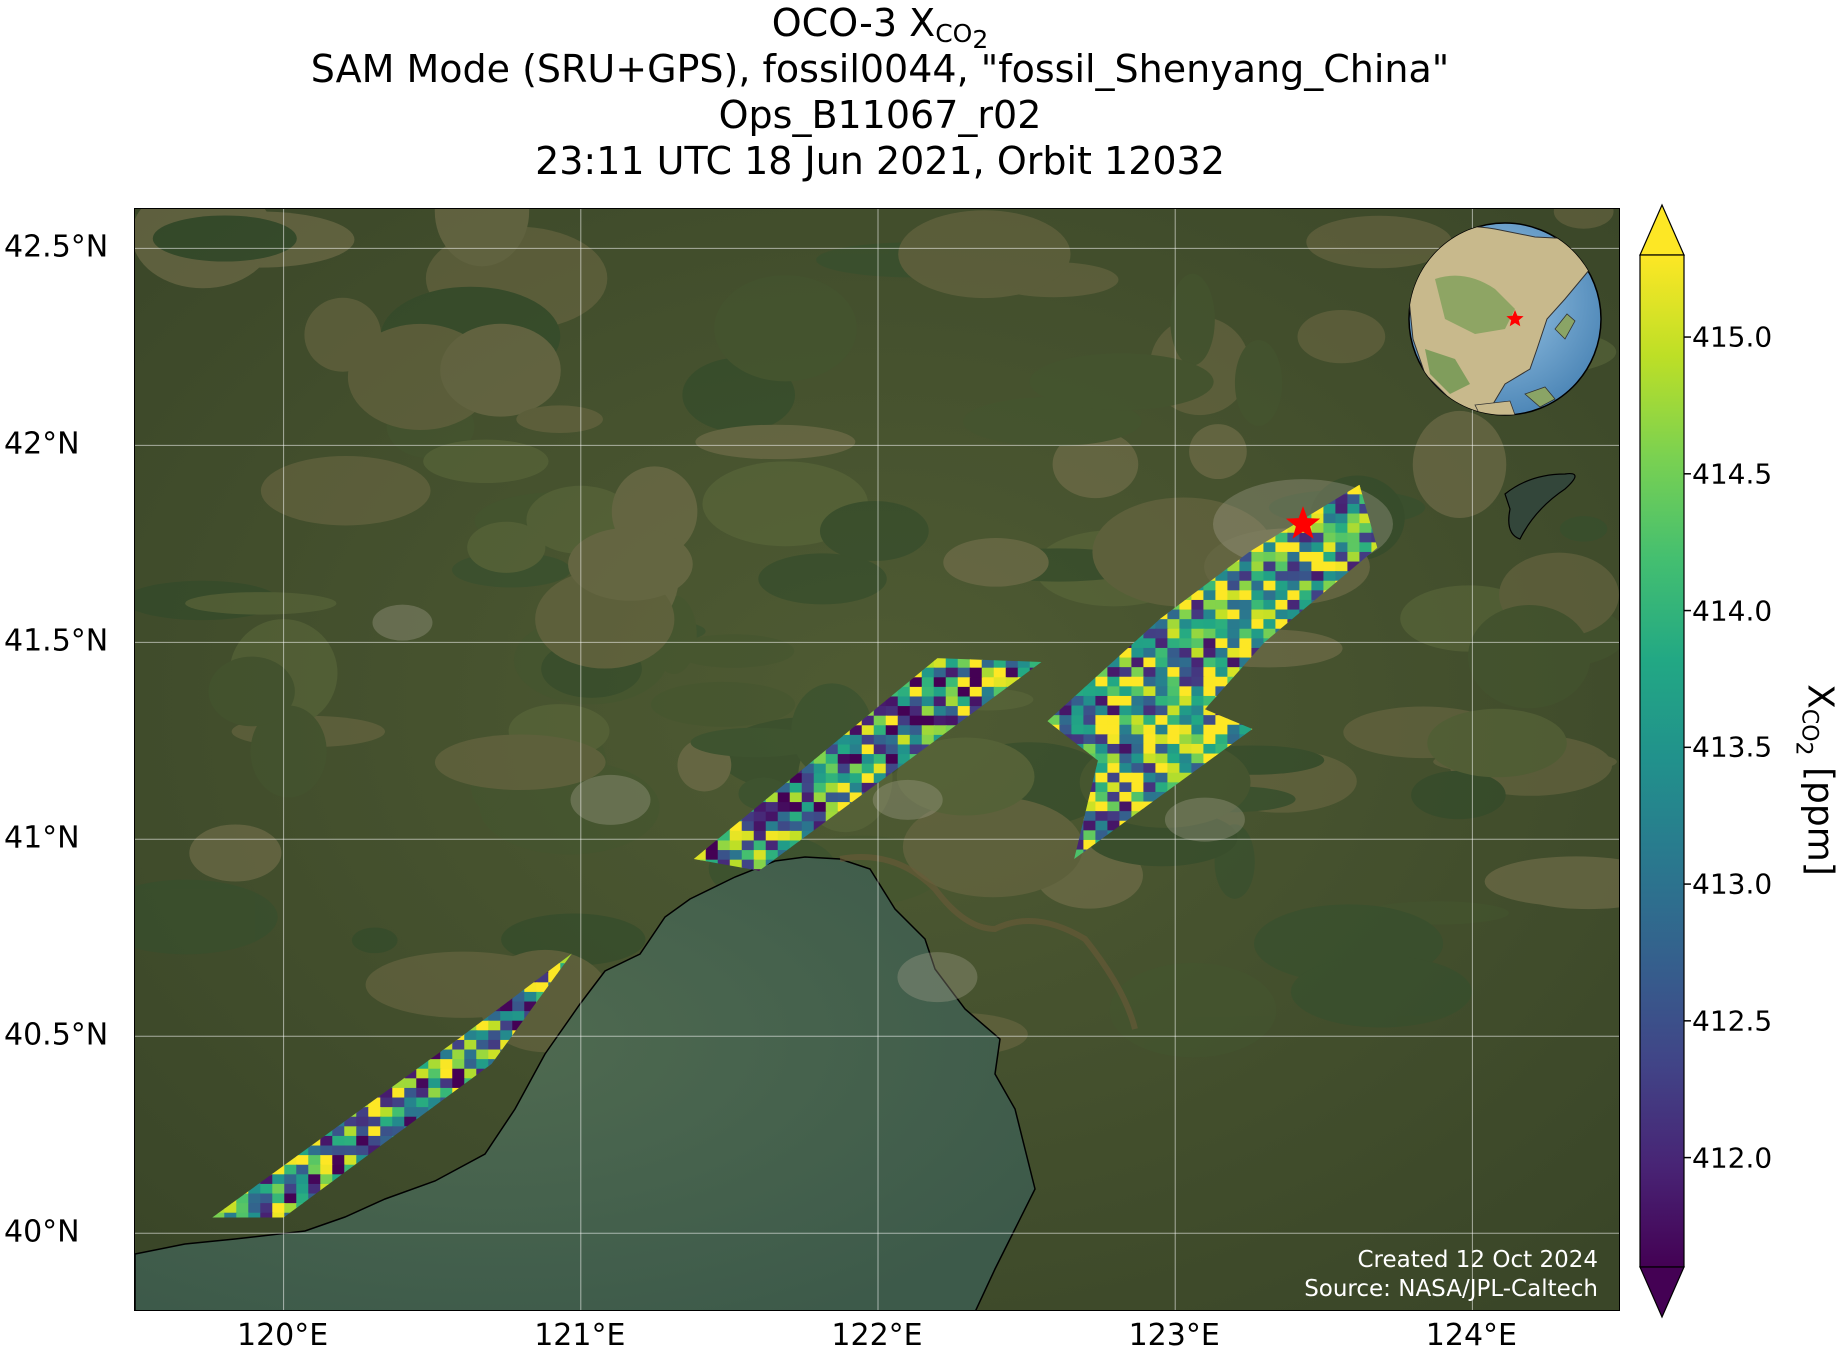 This screenshot has width=1838, height=1362. I want to click on globe-target-star, so click(1515, 318).